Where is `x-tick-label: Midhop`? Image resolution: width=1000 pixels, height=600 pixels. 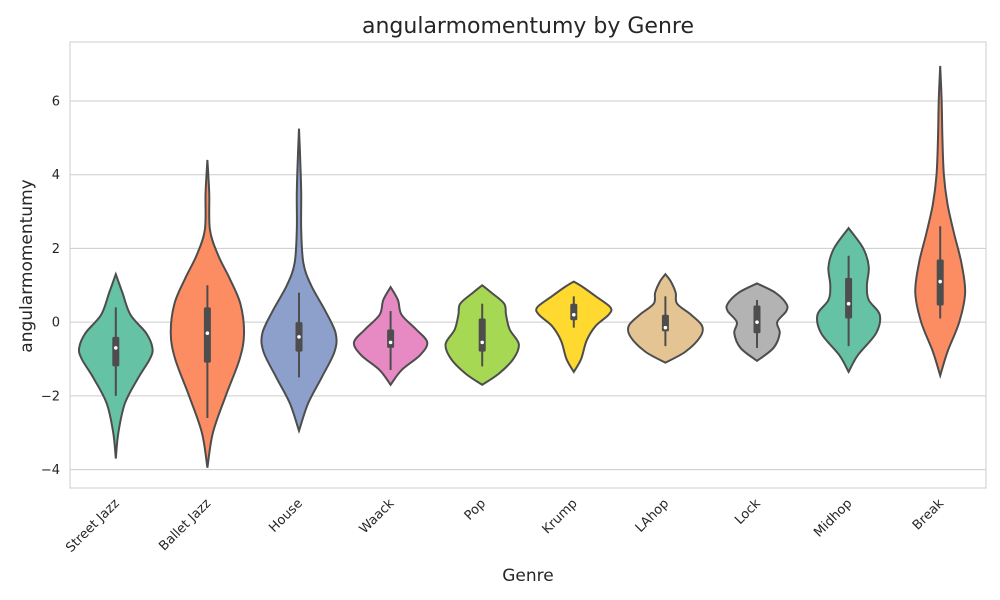 x-tick-label: Midhop is located at coordinates (833, 518).